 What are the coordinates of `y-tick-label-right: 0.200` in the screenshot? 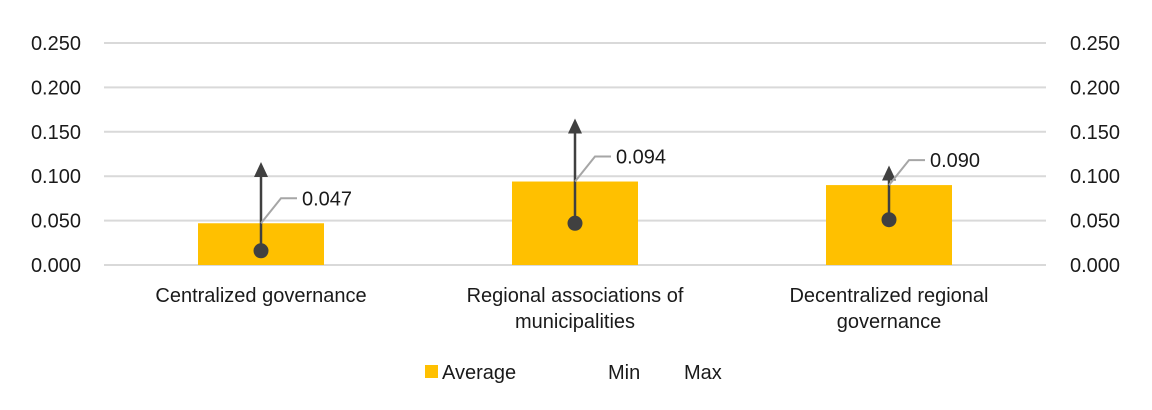 It's located at (1095, 88).